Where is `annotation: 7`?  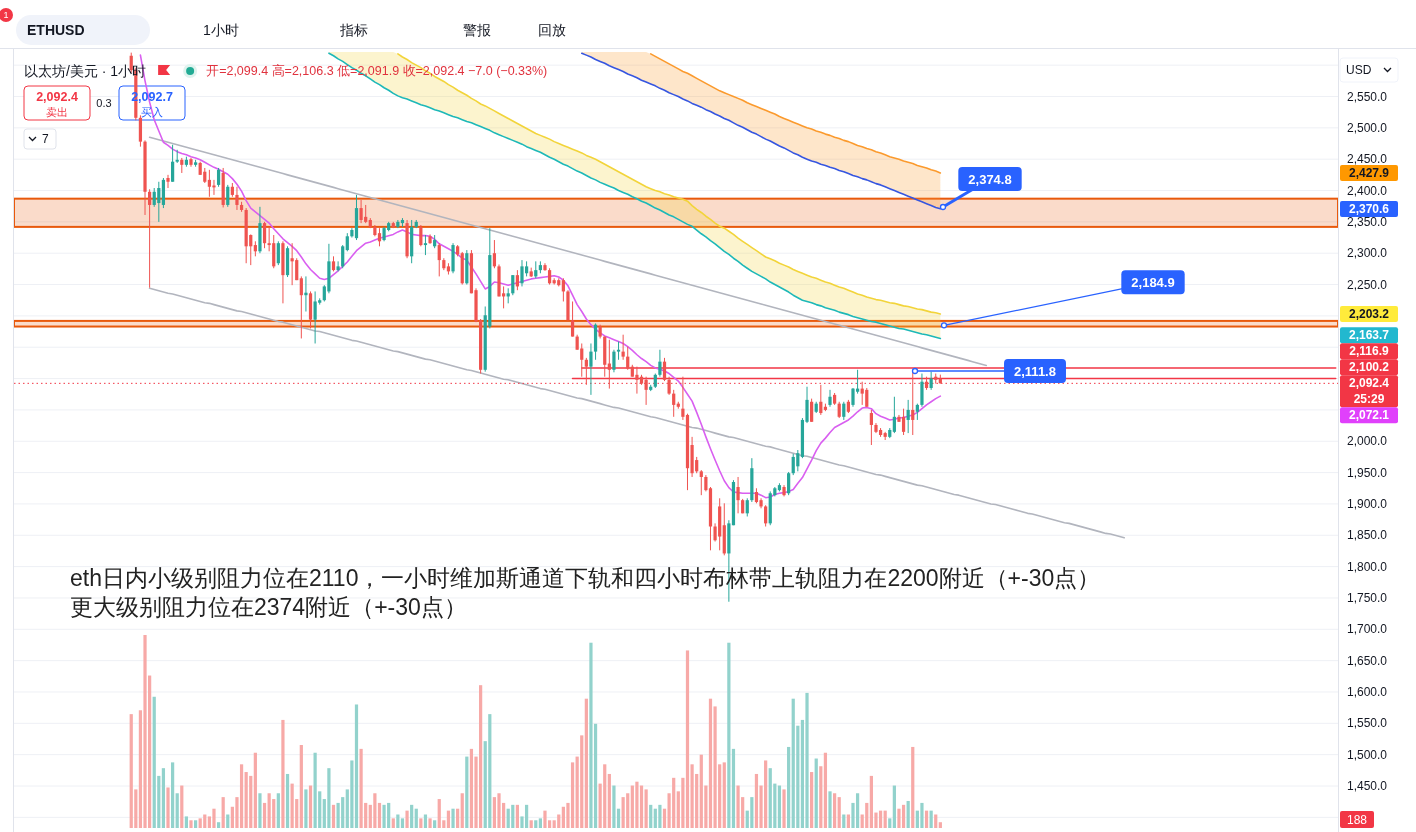 annotation: 7 is located at coordinates (45, 139).